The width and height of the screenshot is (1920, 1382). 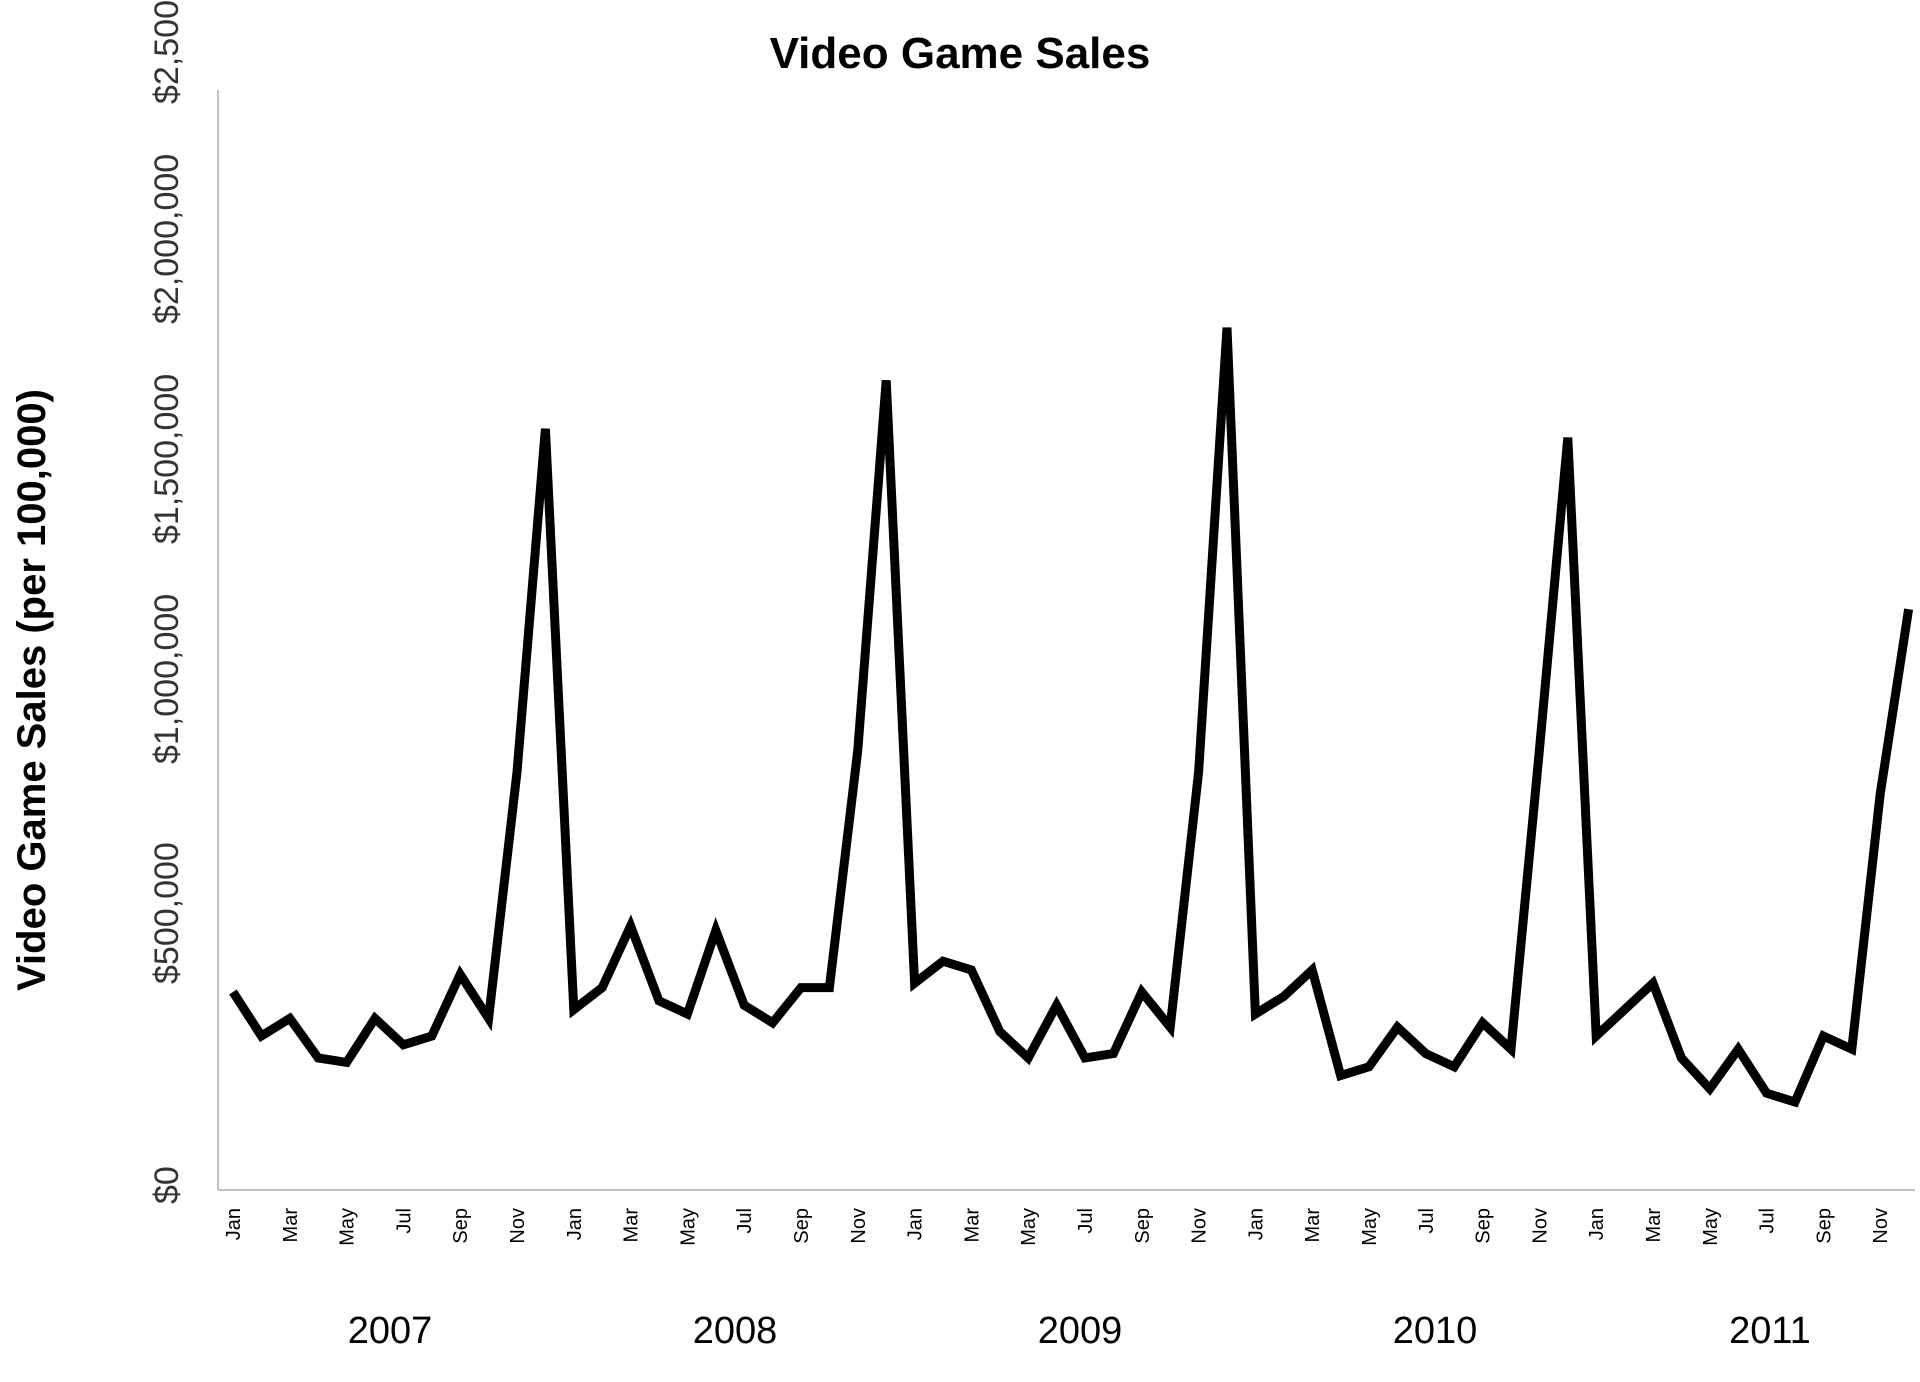 I want to click on year-label: 2011, so click(x=1770, y=1331).